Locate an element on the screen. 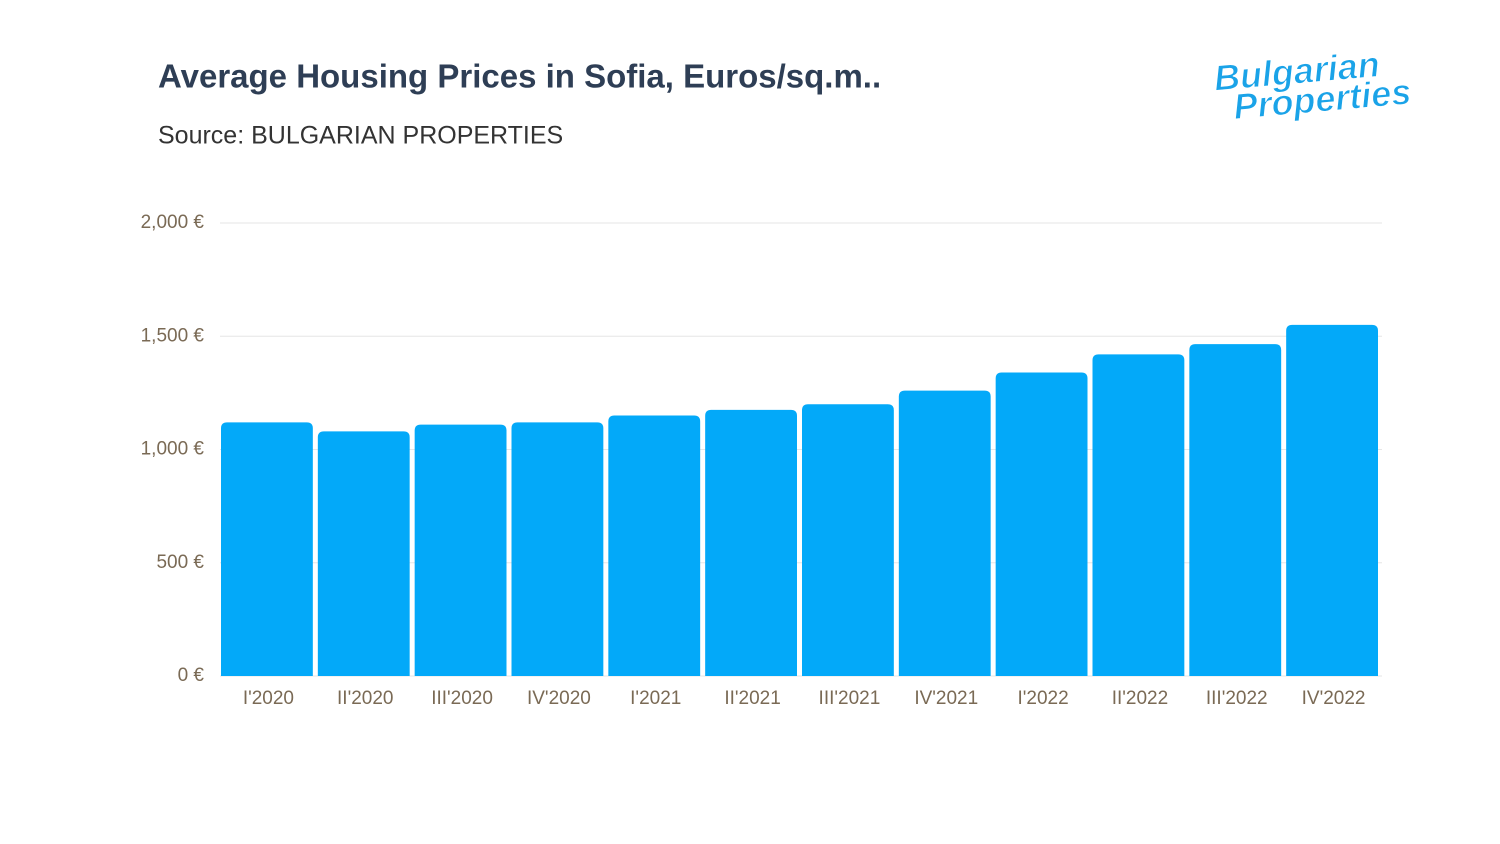  y-tick-label: 1,500 € is located at coordinates (173, 335).